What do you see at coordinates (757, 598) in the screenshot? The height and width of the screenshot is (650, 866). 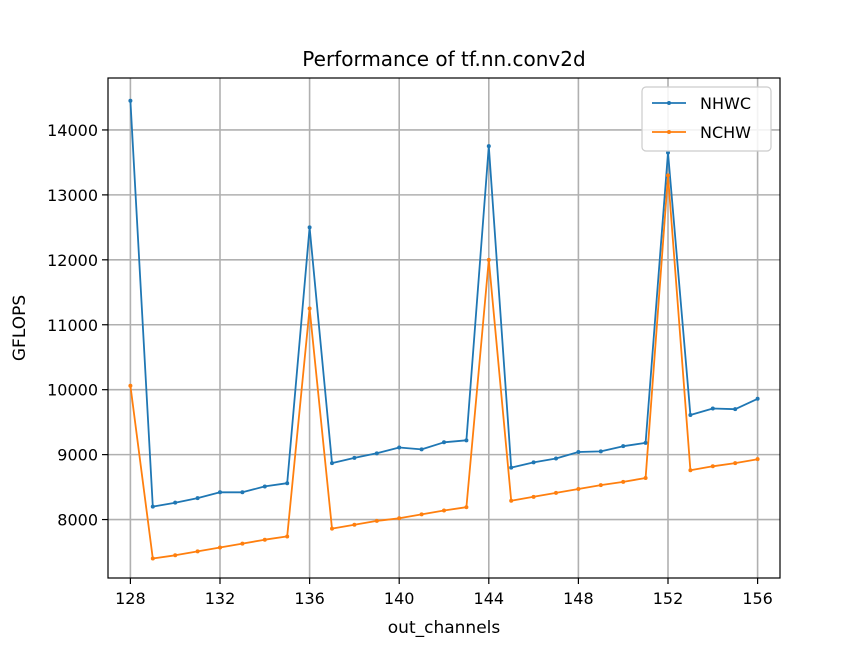 I see `x-tick-label: 156` at bounding box center [757, 598].